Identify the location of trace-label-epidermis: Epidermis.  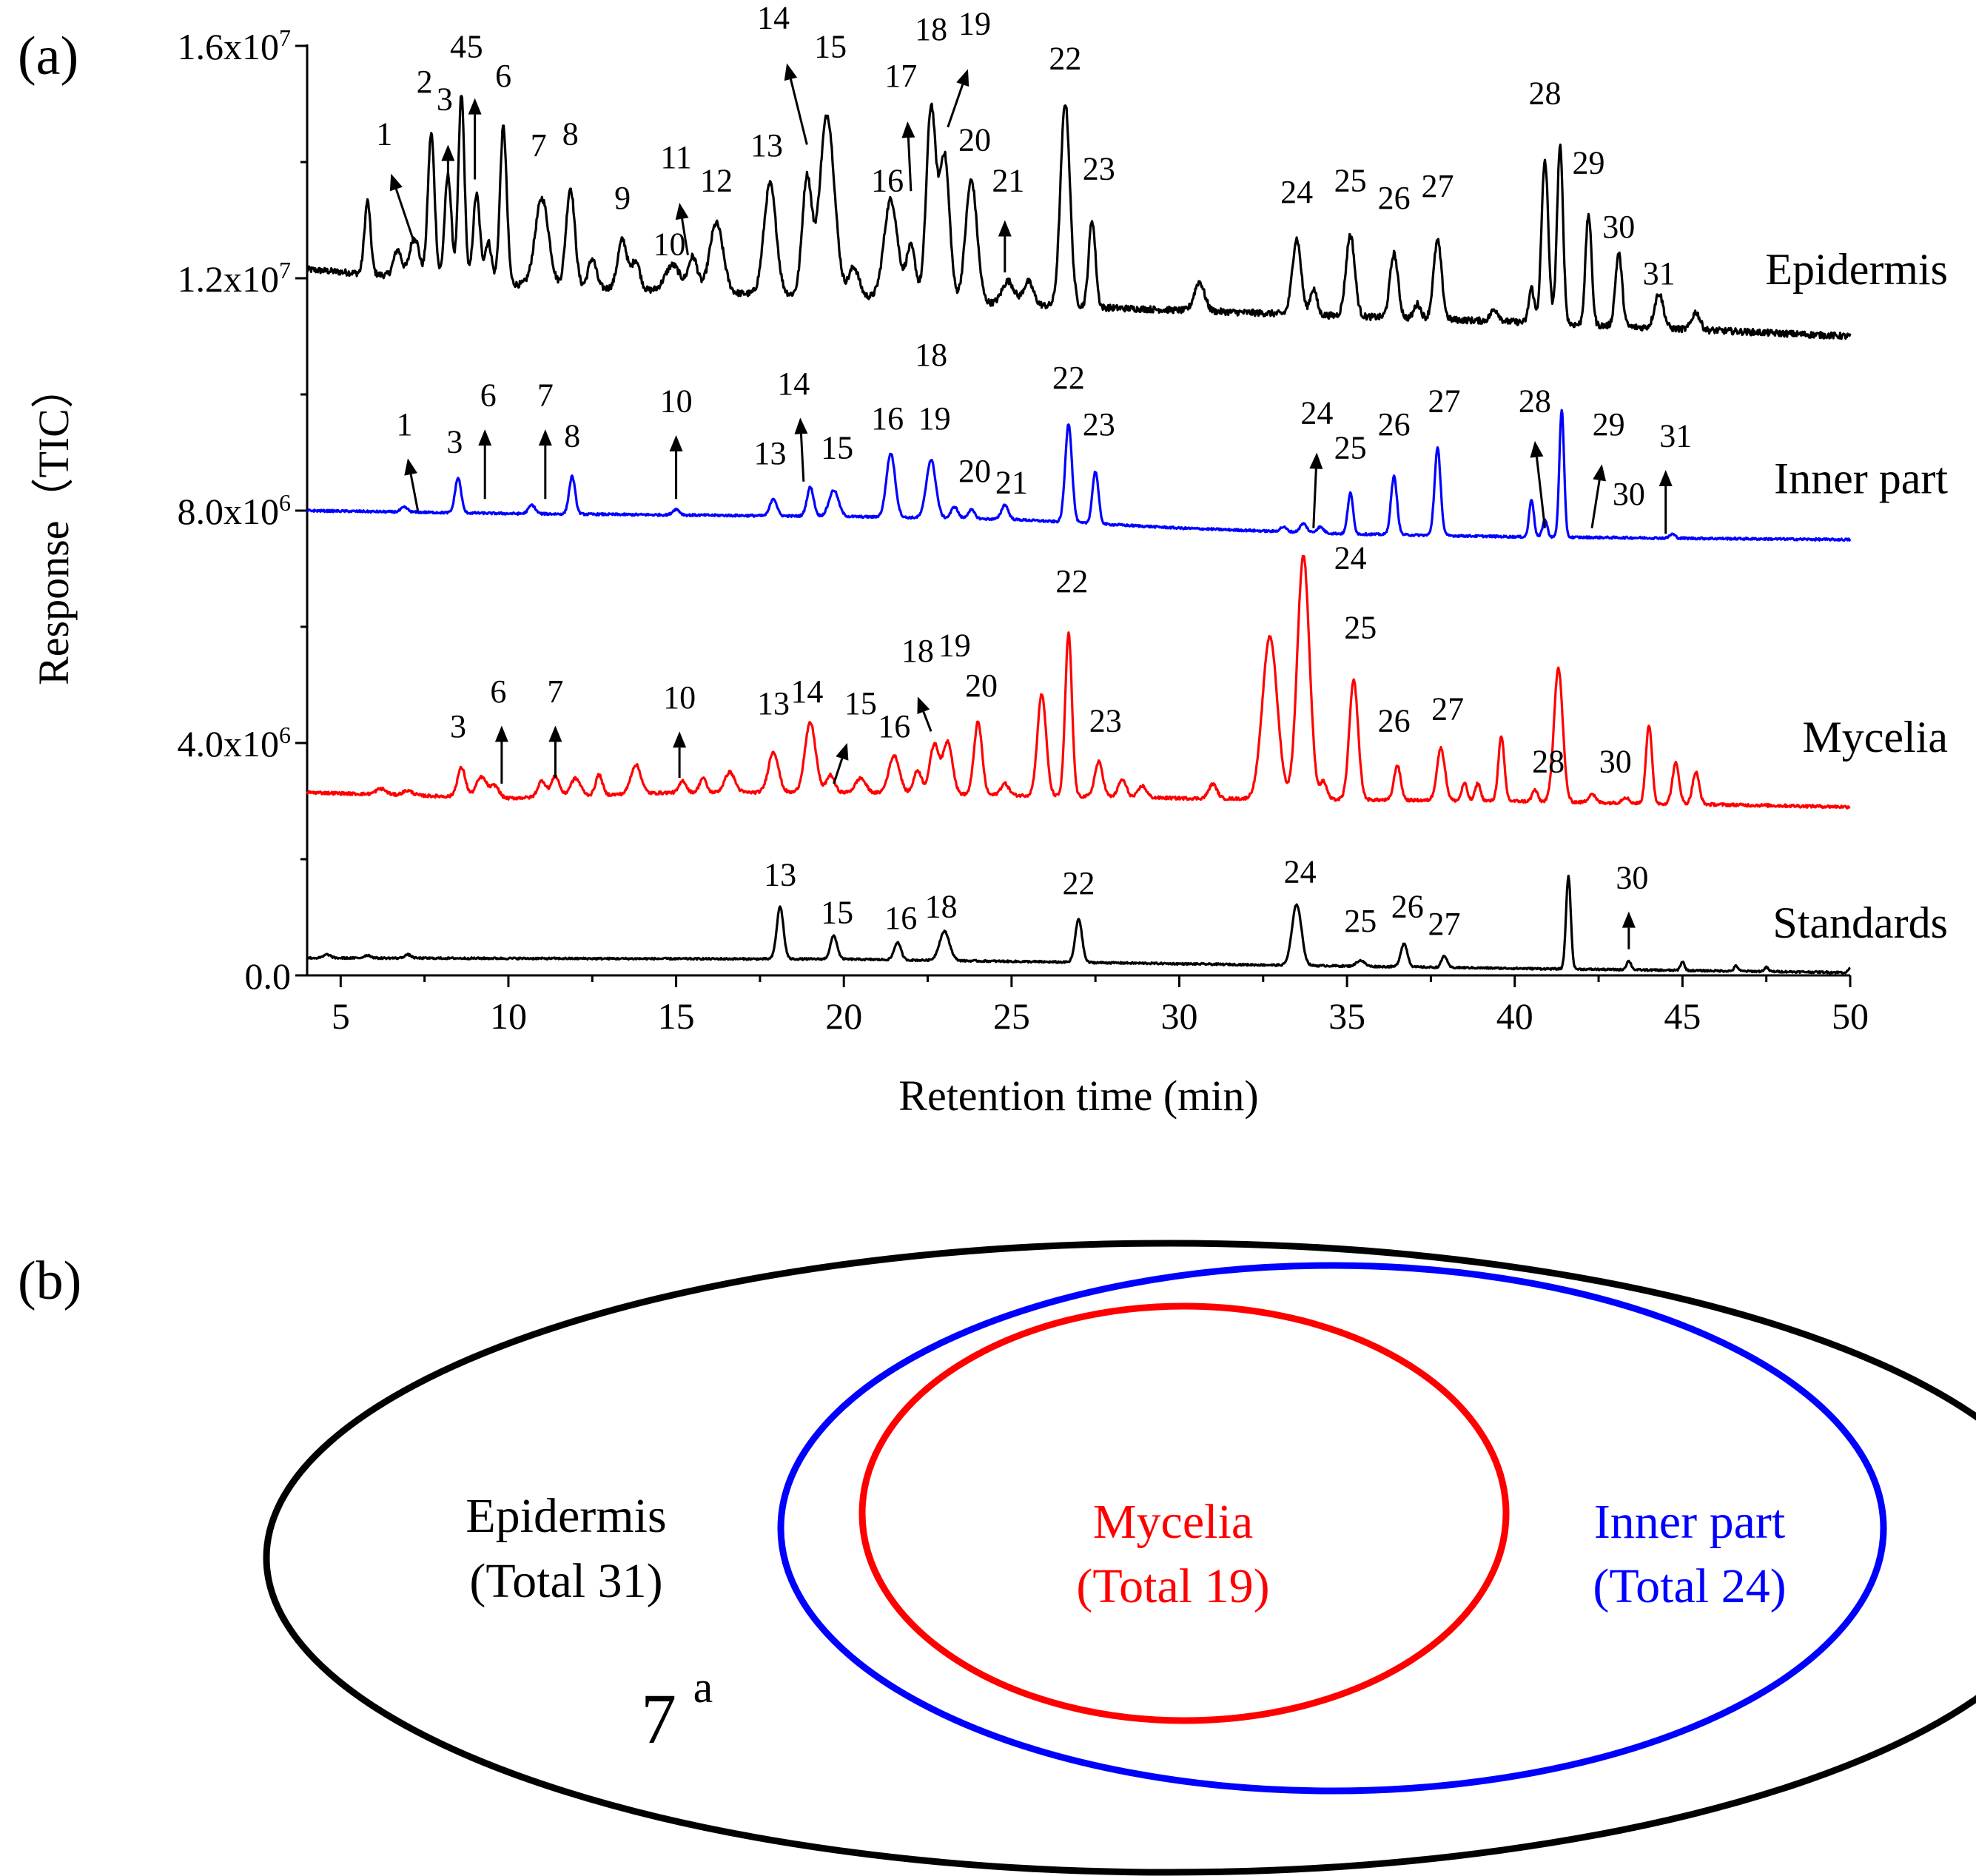
(1856, 270).